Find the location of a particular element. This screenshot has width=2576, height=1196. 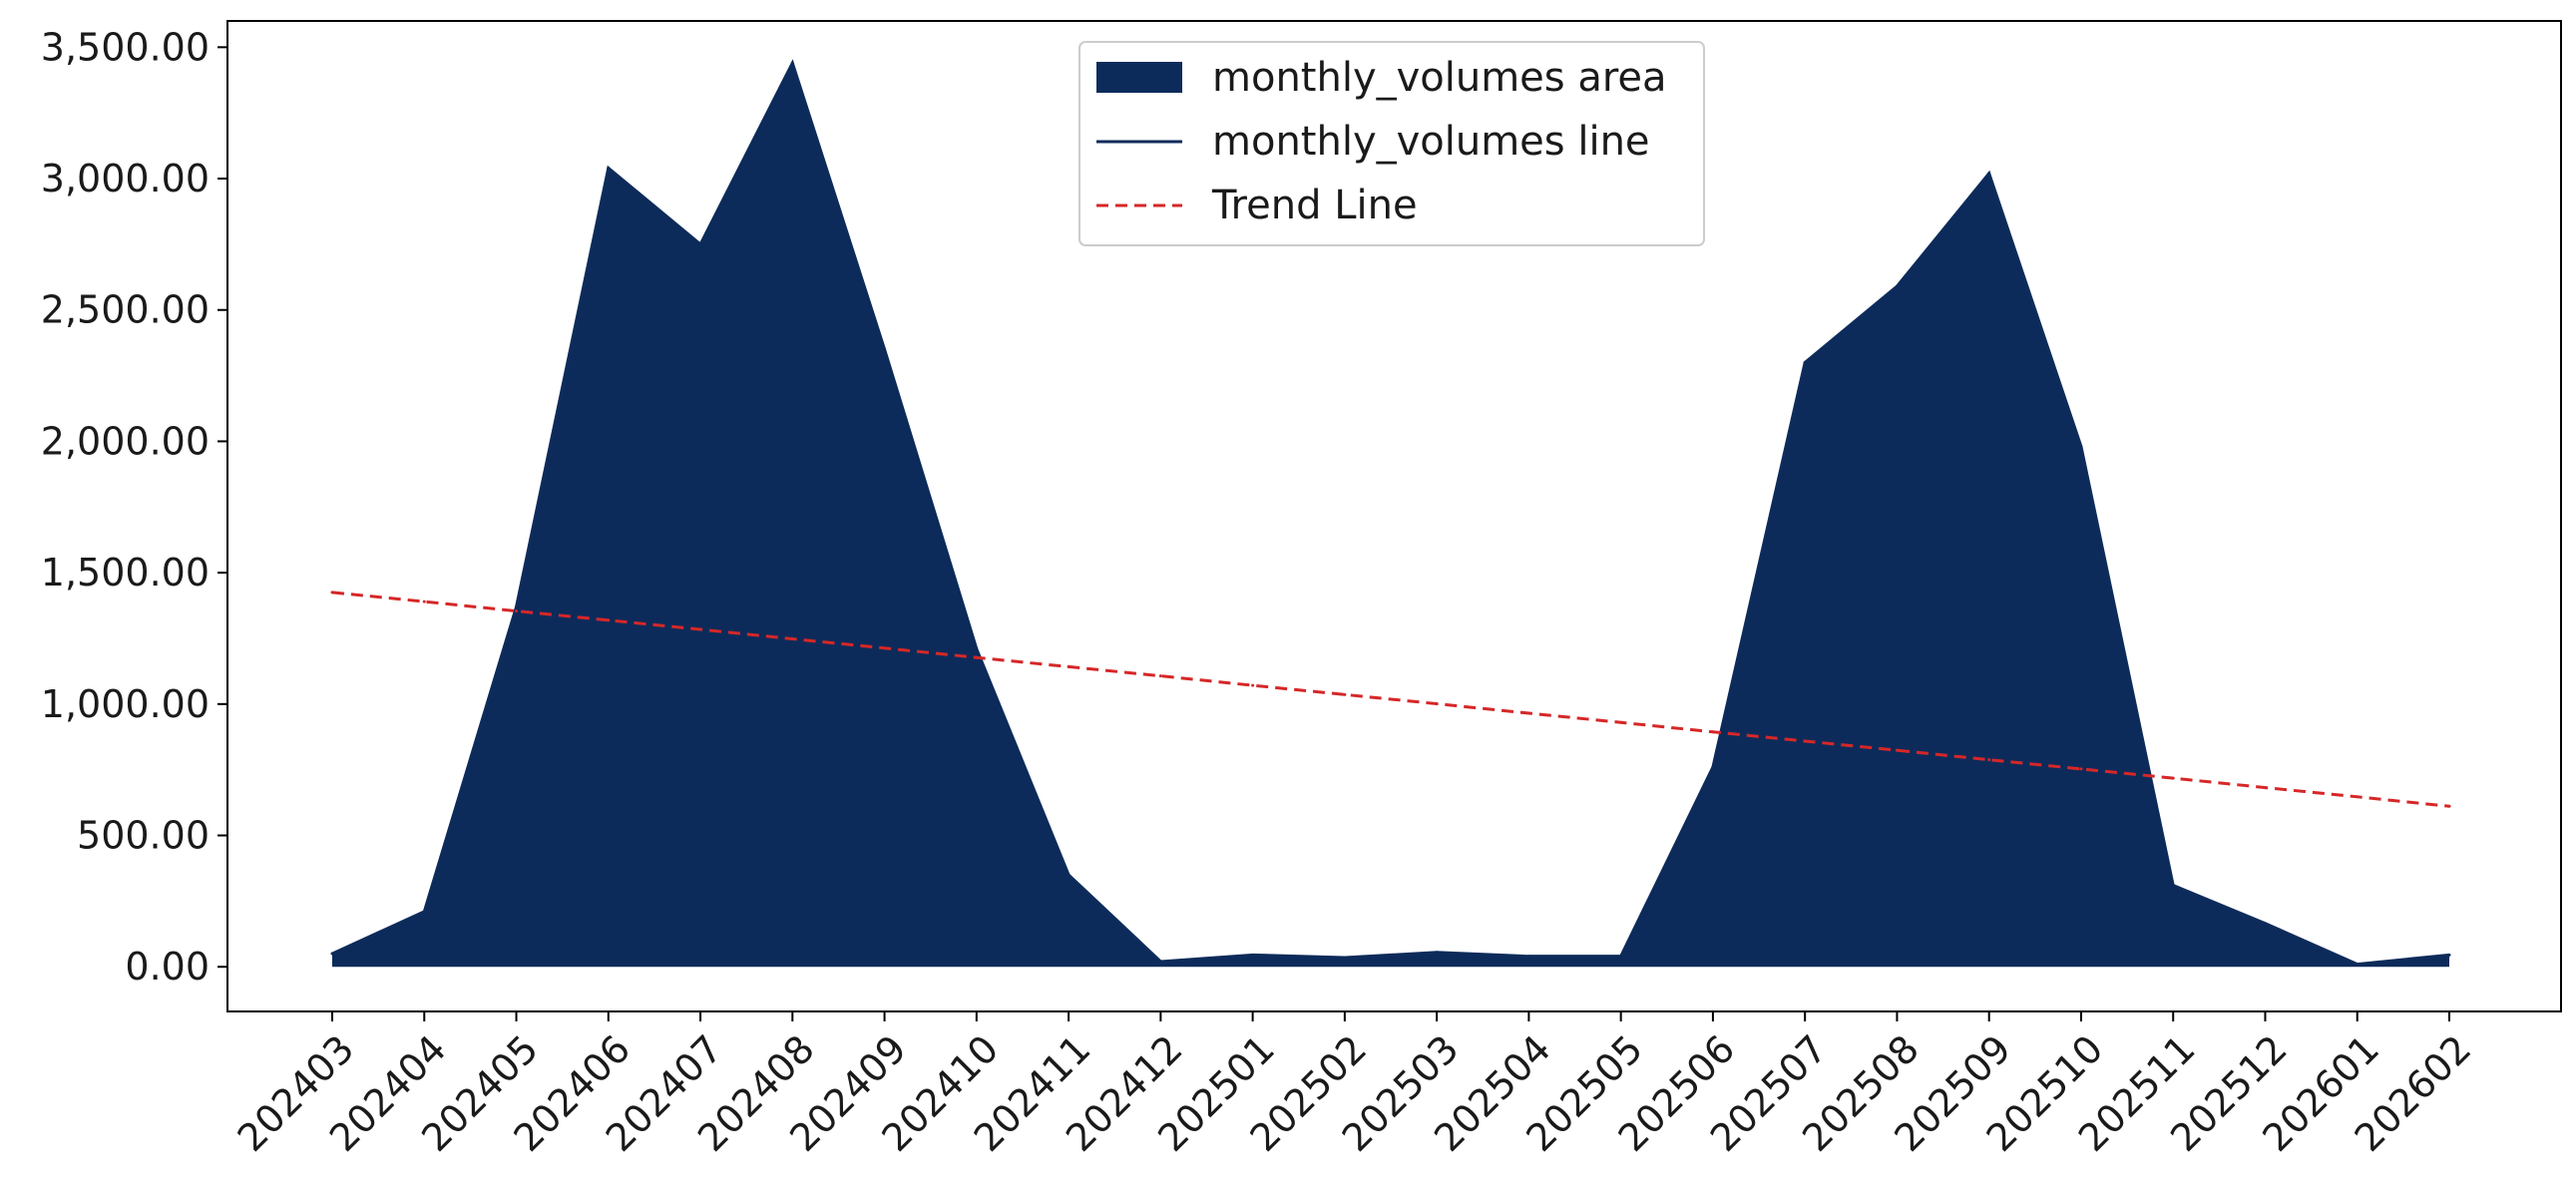

y-tick-label: 2,000.00 is located at coordinates (125, 441).